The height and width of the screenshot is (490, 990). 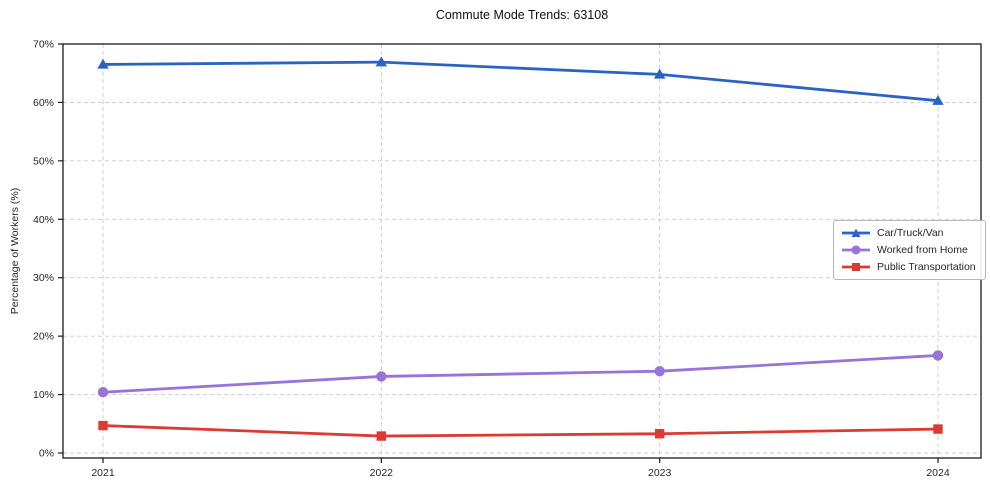 What do you see at coordinates (659, 73) in the screenshot?
I see `marker-car-truck-van-2023` at bounding box center [659, 73].